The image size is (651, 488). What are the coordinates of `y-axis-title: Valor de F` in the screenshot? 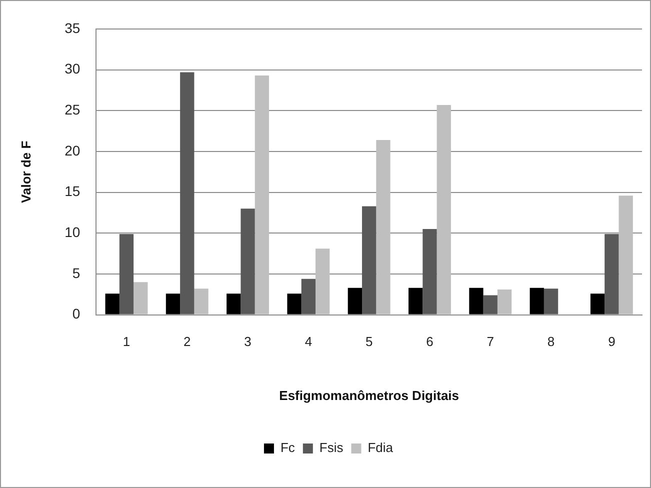 It's located at (26, 171).